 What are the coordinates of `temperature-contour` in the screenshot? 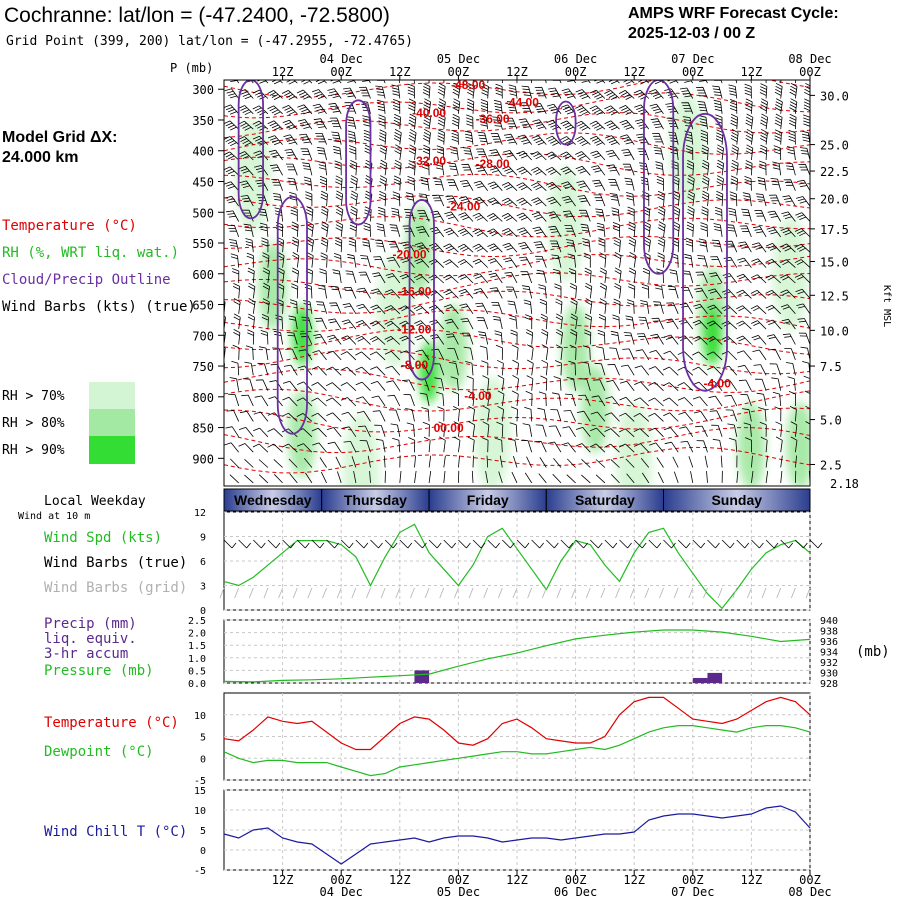 It's located at (517, 284).